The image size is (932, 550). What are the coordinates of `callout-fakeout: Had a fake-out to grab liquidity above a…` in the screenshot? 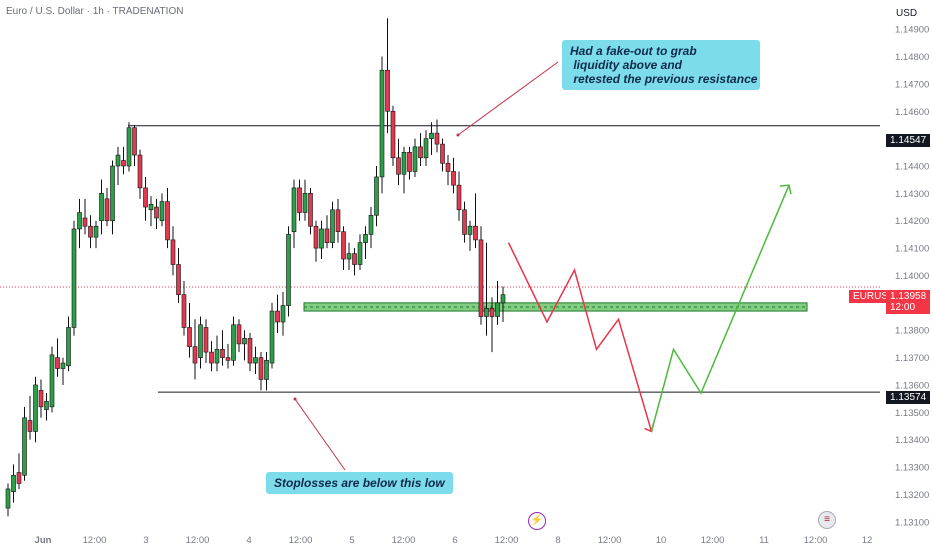 It's located at (661, 65).